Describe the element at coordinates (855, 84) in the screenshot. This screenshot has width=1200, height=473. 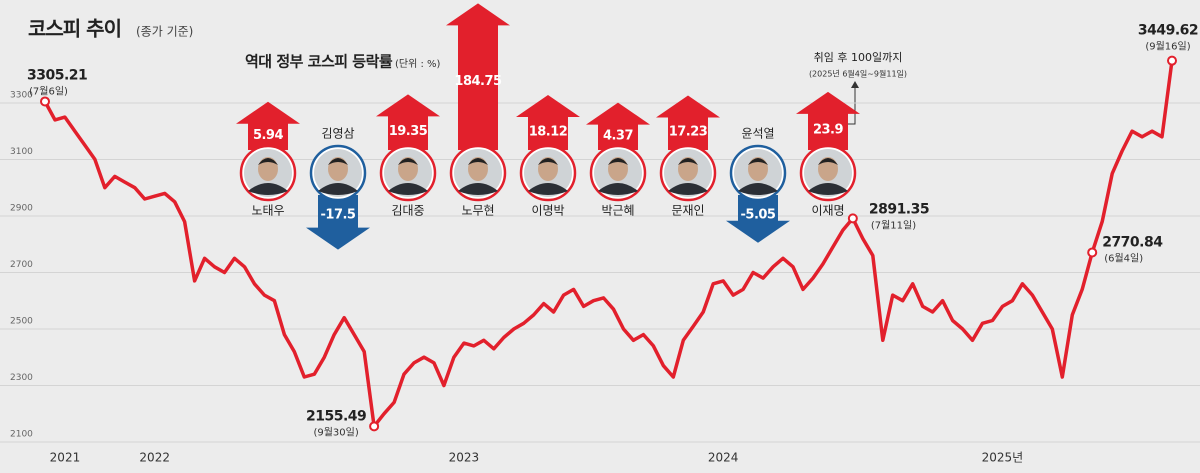
I see `note-arrowhead` at that location.